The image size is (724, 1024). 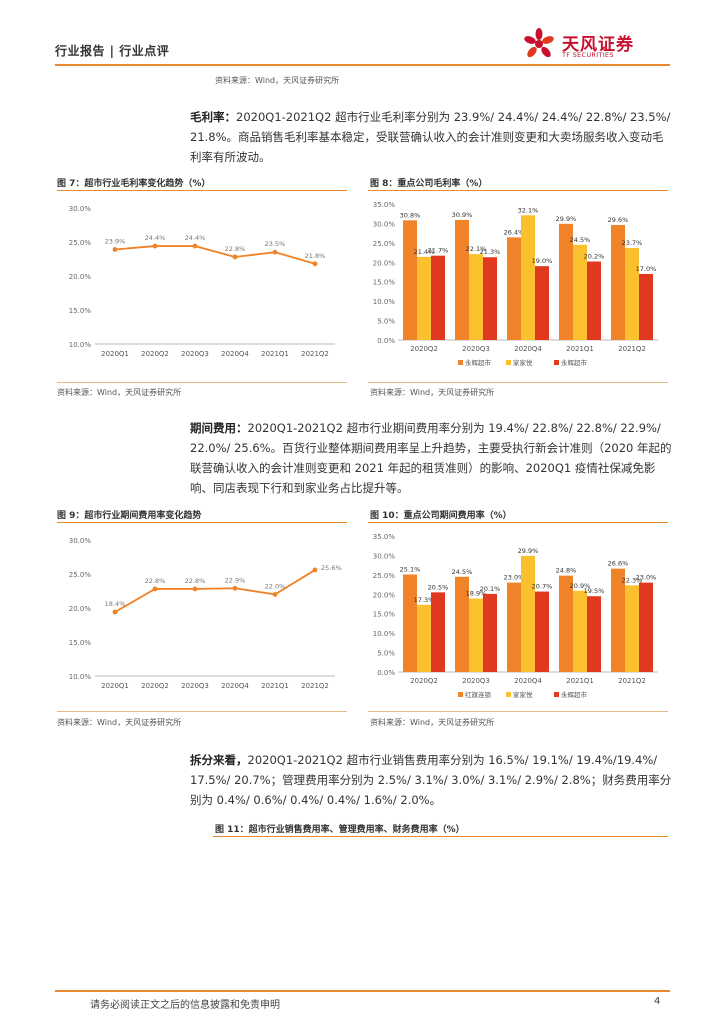 I want to click on footer-rule, so click(x=362, y=991).